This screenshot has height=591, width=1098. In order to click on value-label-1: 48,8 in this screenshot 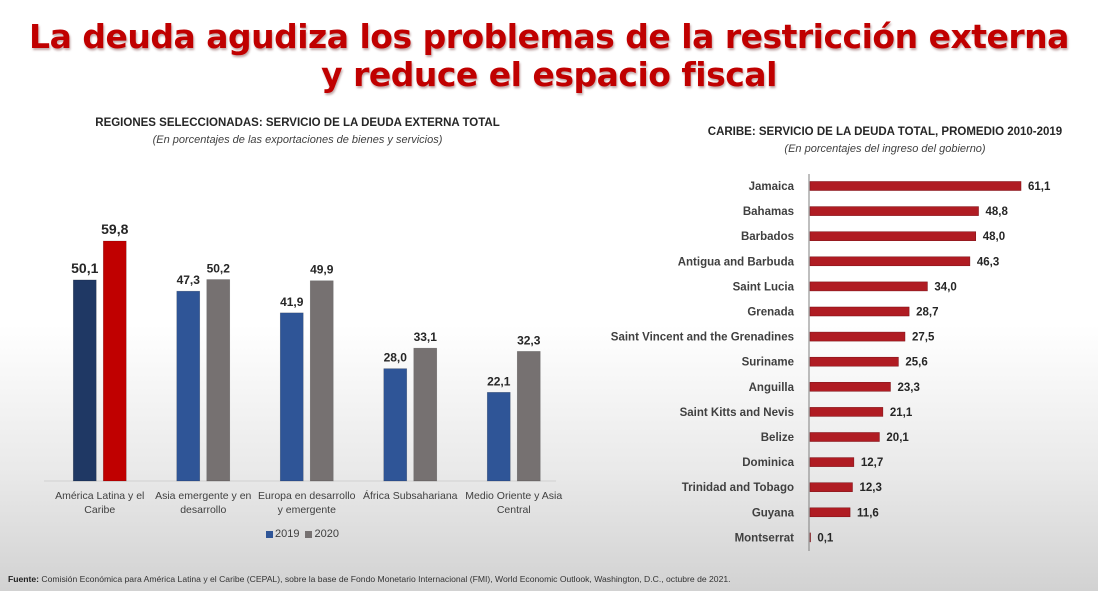, I will do `click(997, 212)`.